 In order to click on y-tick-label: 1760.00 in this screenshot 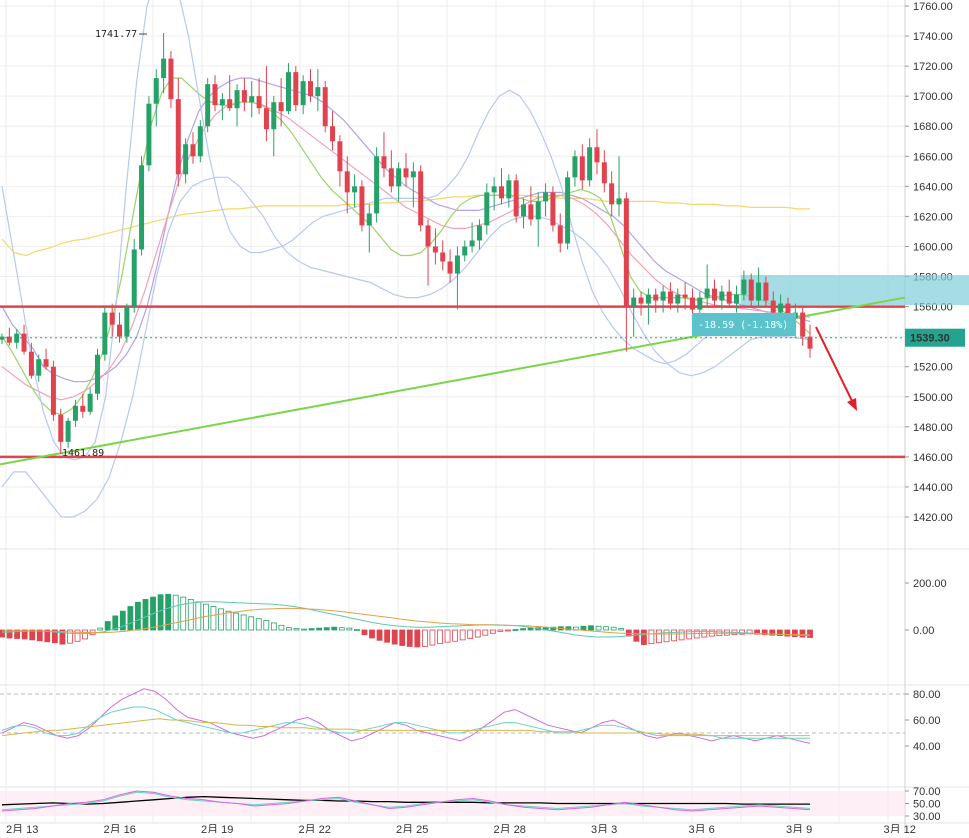, I will do `click(933, 7)`.